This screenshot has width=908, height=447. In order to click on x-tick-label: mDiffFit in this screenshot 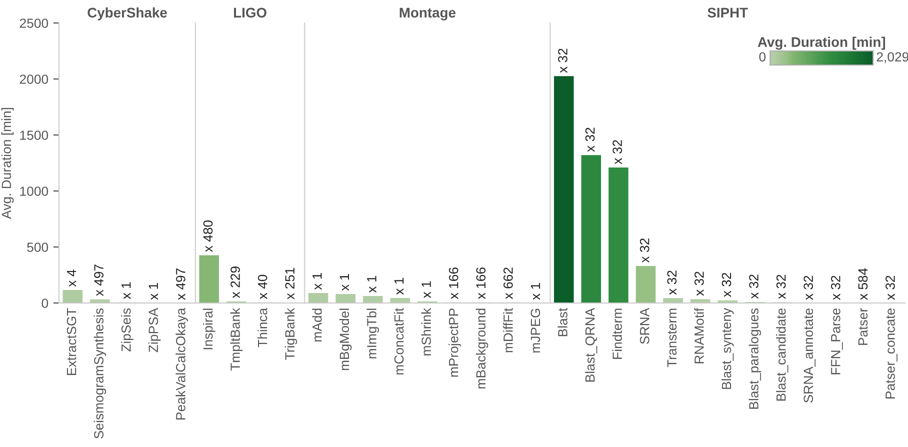, I will do `click(508, 330)`.